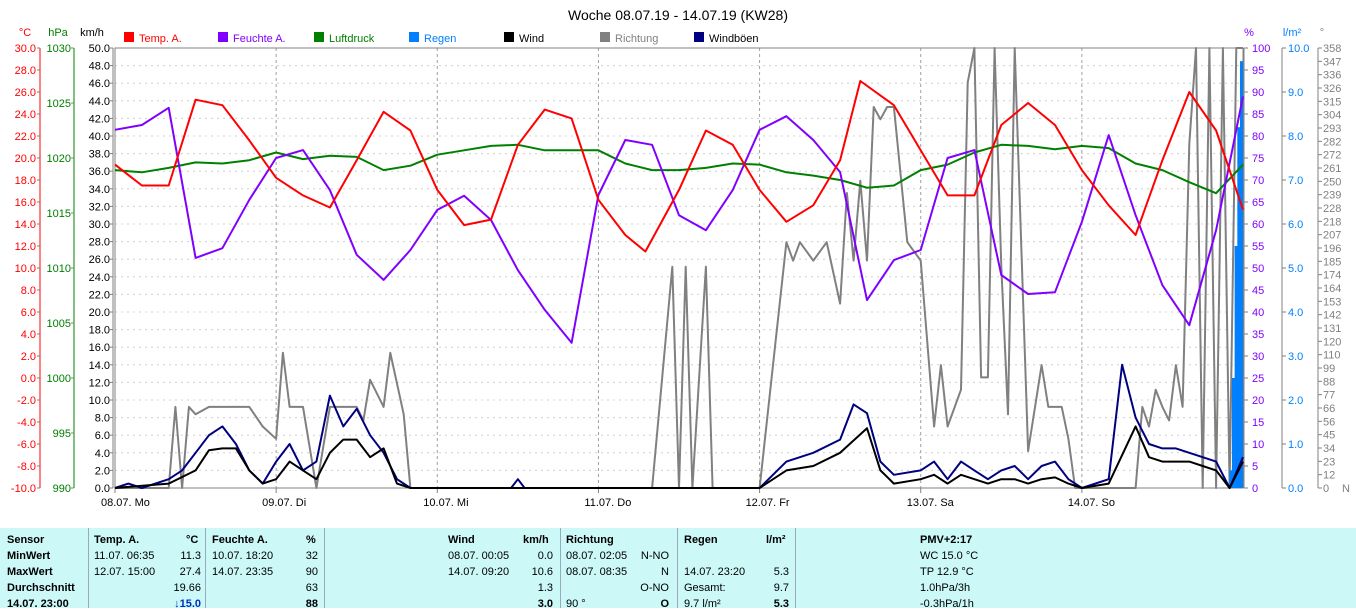 The image size is (1356, 610). What do you see at coordinates (59, 324) in the screenshot?
I see `pressure-tick-label: 1005` at bounding box center [59, 324].